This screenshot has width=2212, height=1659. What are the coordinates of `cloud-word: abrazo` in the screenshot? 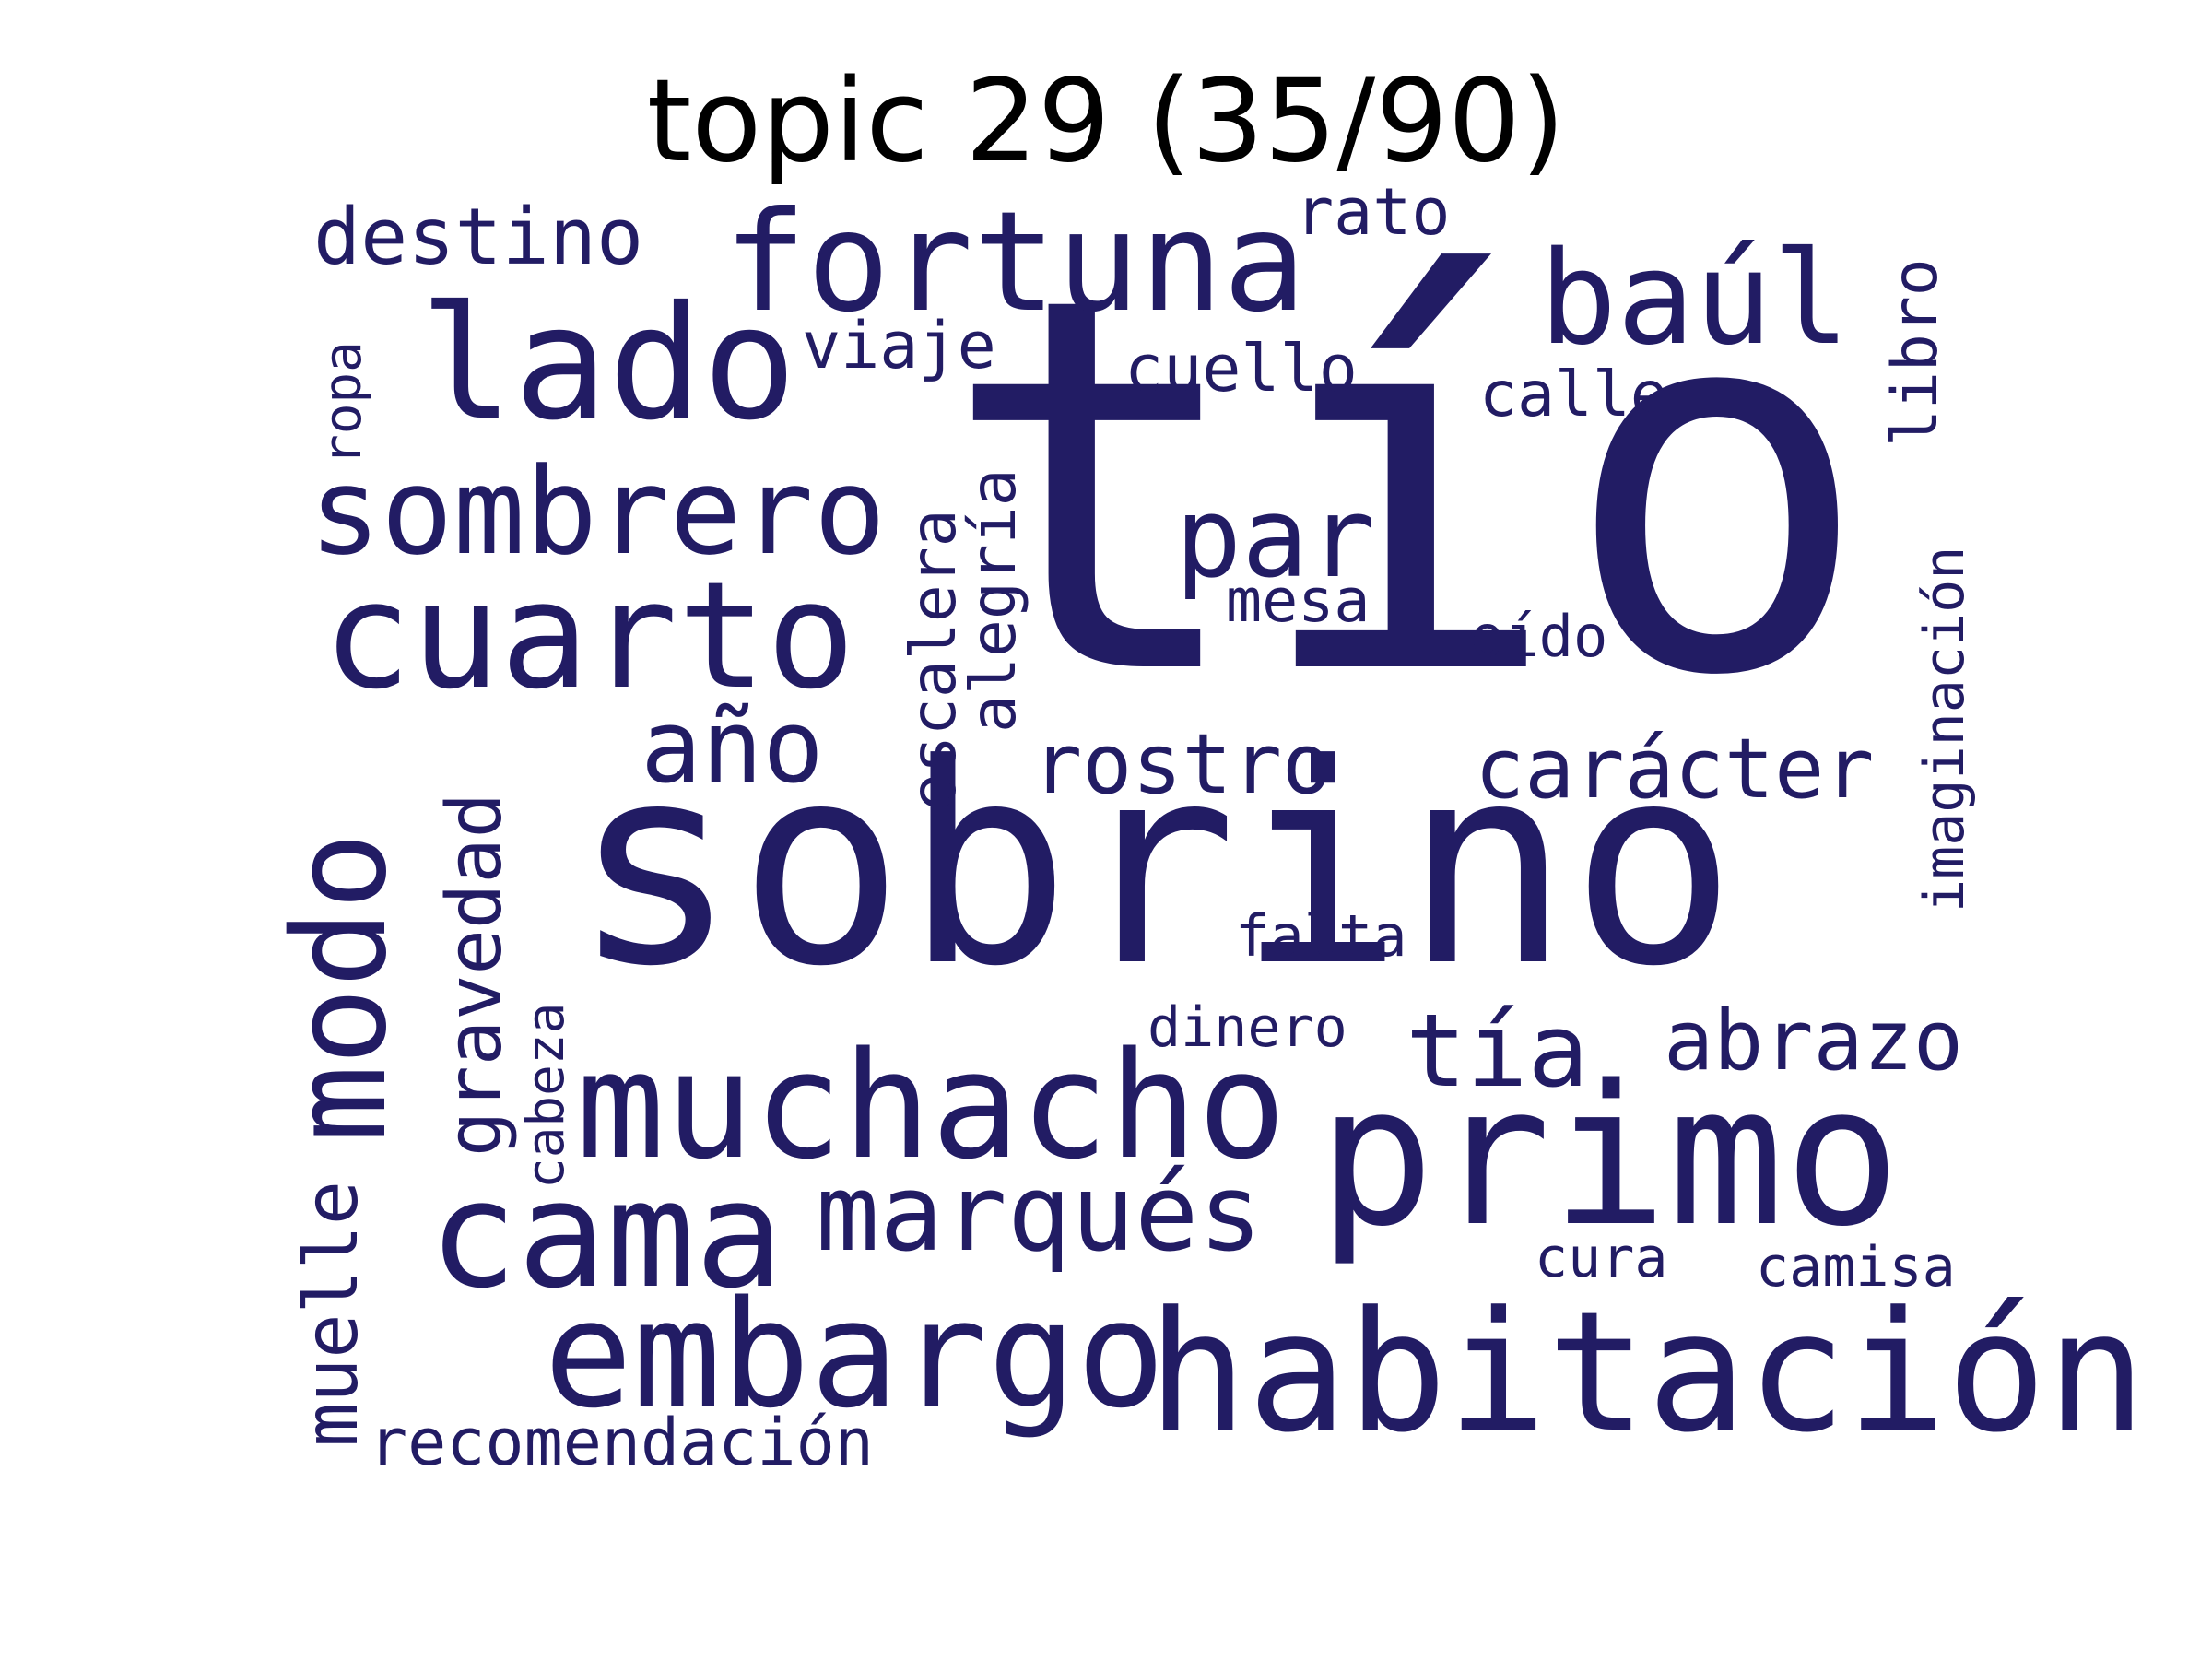 It's located at (1814, 1041).